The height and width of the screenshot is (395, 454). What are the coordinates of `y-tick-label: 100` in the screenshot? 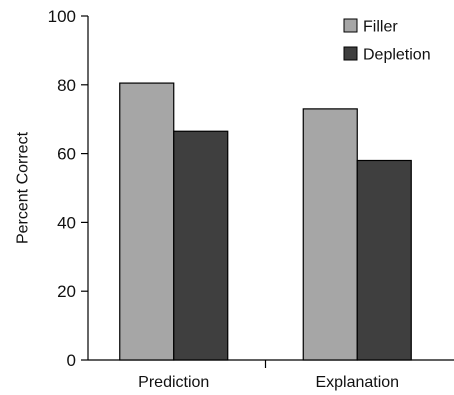 It's located at (62, 16).